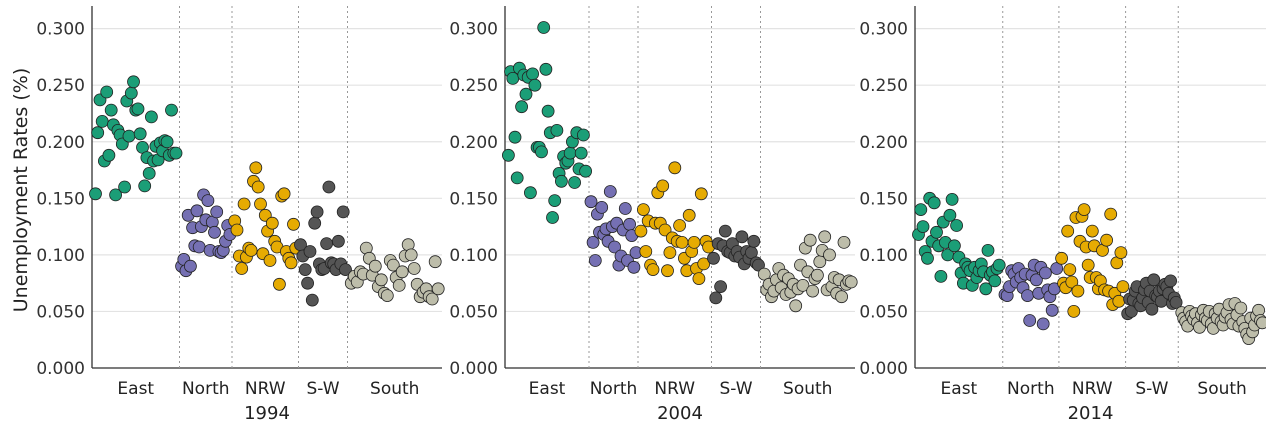  What do you see at coordinates (265, 389) in the screenshot?
I see `category-label: NRW` at bounding box center [265, 389].